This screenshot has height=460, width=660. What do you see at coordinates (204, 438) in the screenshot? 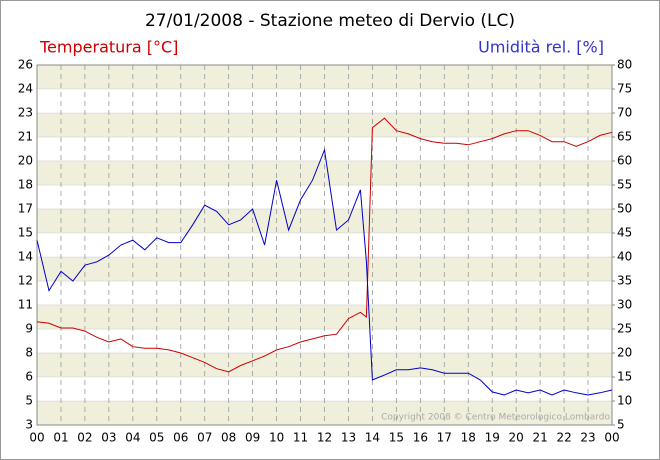
I see `x-tick-label: 07` at bounding box center [204, 438].